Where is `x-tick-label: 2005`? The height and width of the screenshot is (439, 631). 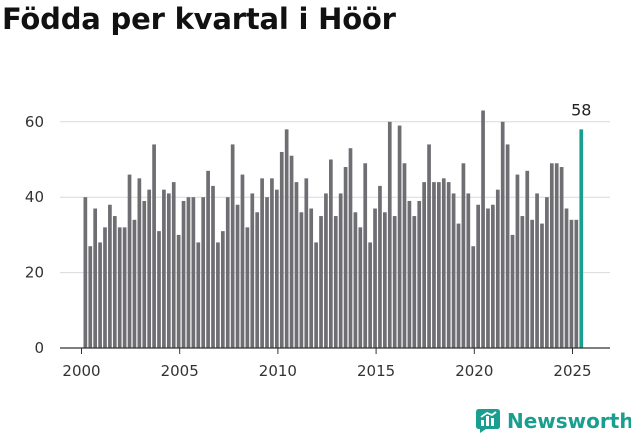 x-tick-label: 2005 is located at coordinates (180, 371).